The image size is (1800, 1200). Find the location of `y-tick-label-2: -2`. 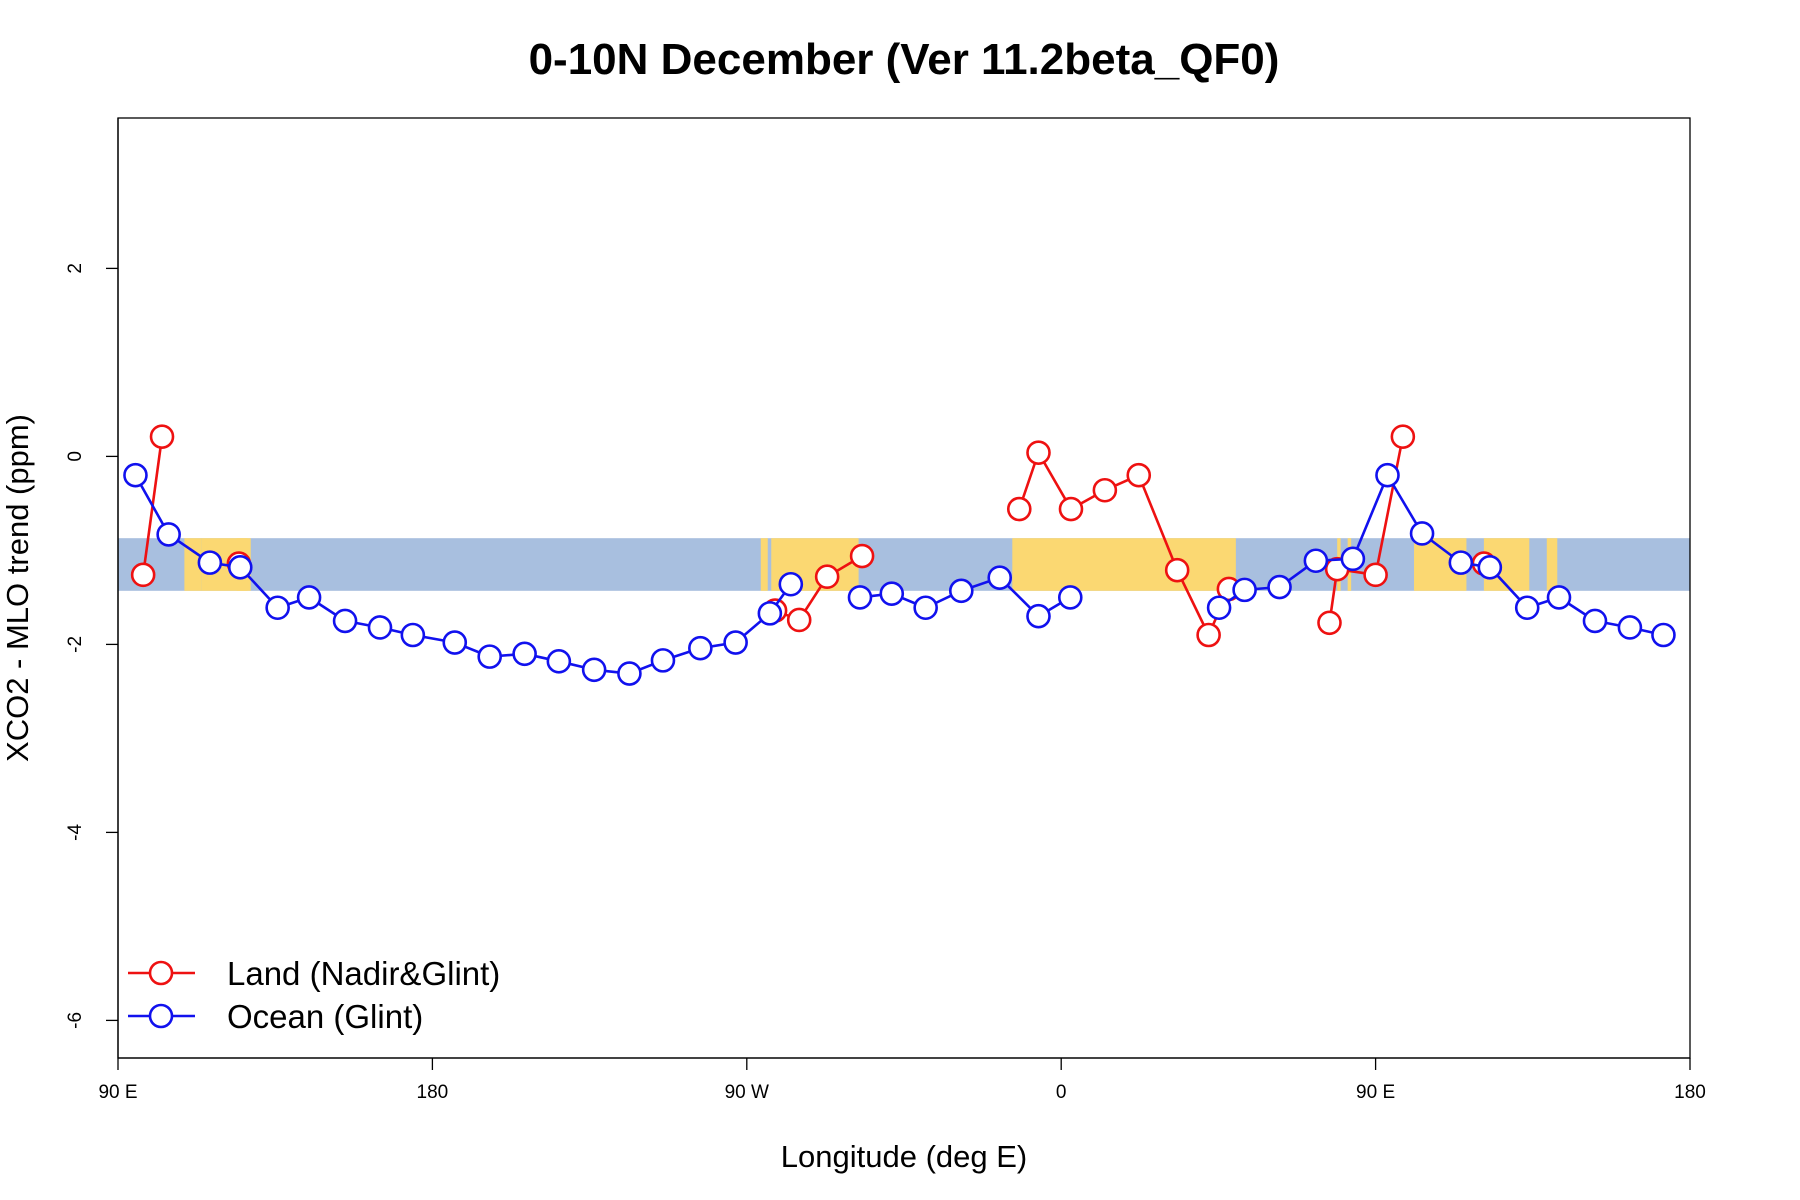

y-tick-label-2: -2 is located at coordinates (75, 644).